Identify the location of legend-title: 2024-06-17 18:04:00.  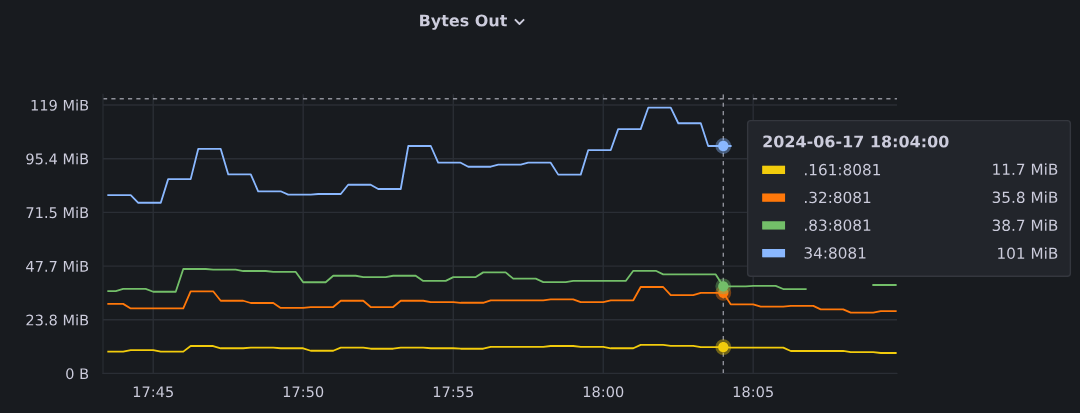
(856, 141).